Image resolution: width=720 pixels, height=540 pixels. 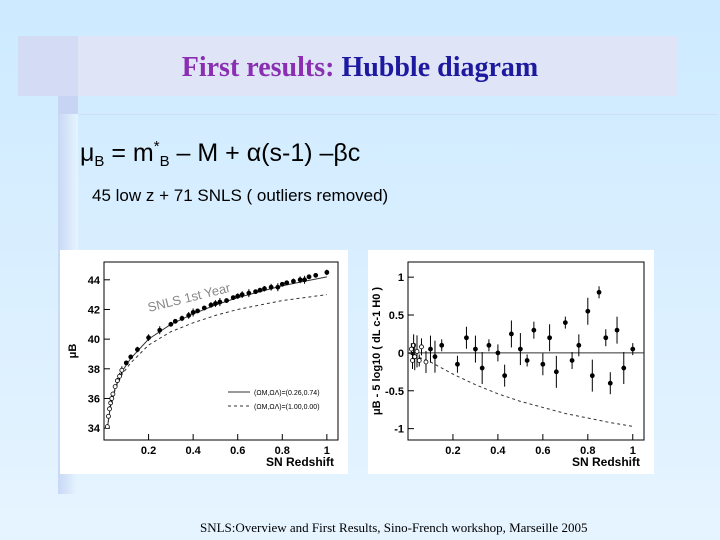 What do you see at coordinates (94, 340) in the screenshot?
I see `y-tick-label: 40` at bounding box center [94, 340].